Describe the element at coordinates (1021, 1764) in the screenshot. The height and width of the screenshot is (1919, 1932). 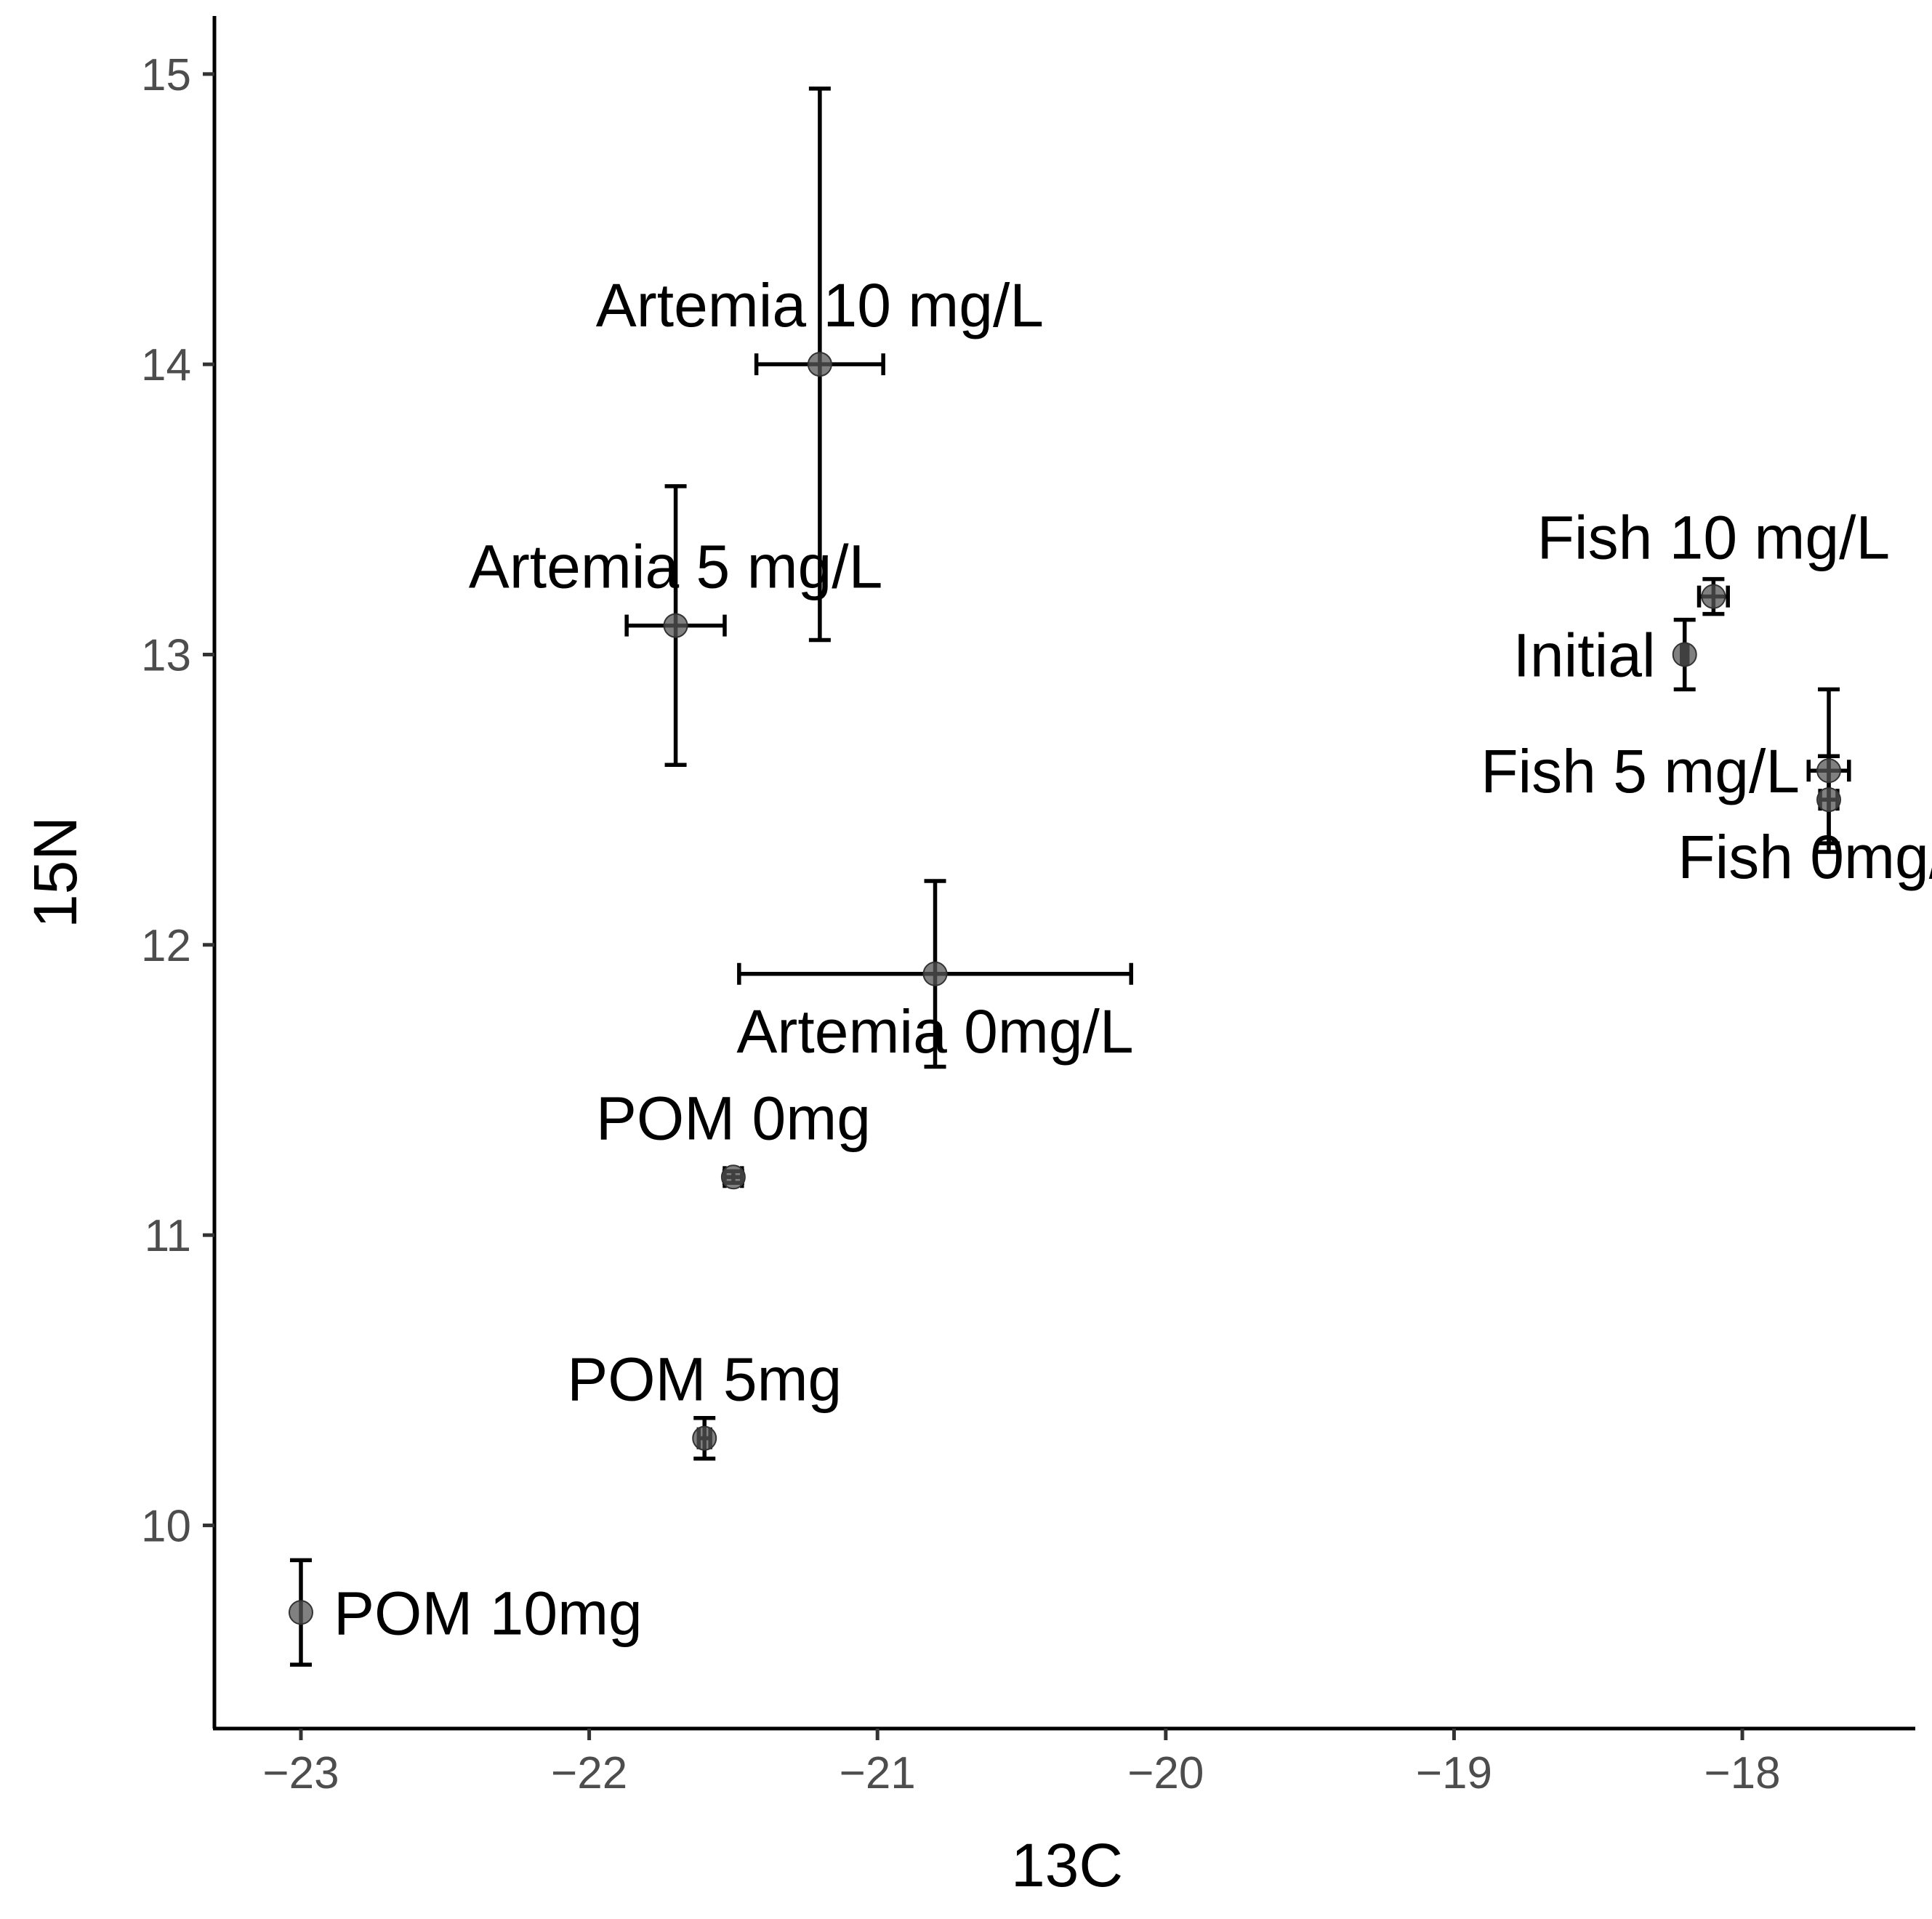
I see `x-ticks: −23 −22 −21 −20 −19 −18` at that location.